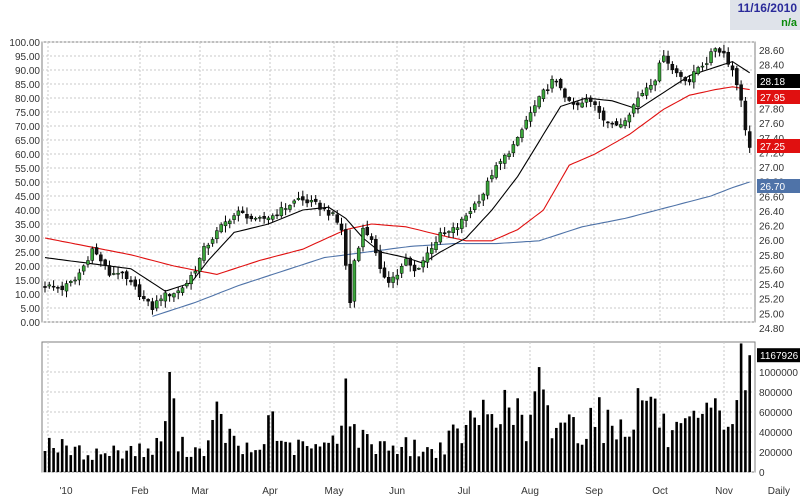  What do you see at coordinates (27, 127) in the screenshot?
I see `left-tick-label: 70.00` at bounding box center [27, 127].